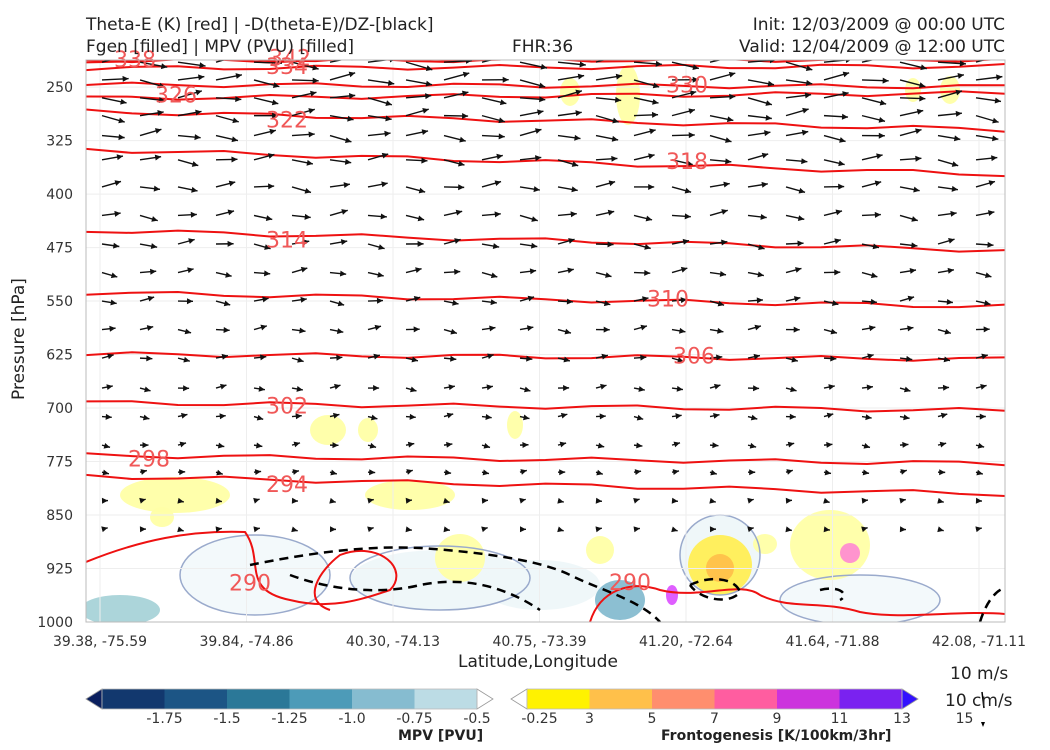 This screenshot has width=1050, height=750. What do you see at coordinates (519, 699) in the screenshot?
I see `fgen-colorbar-end-left` at bounding box center [519, 699].